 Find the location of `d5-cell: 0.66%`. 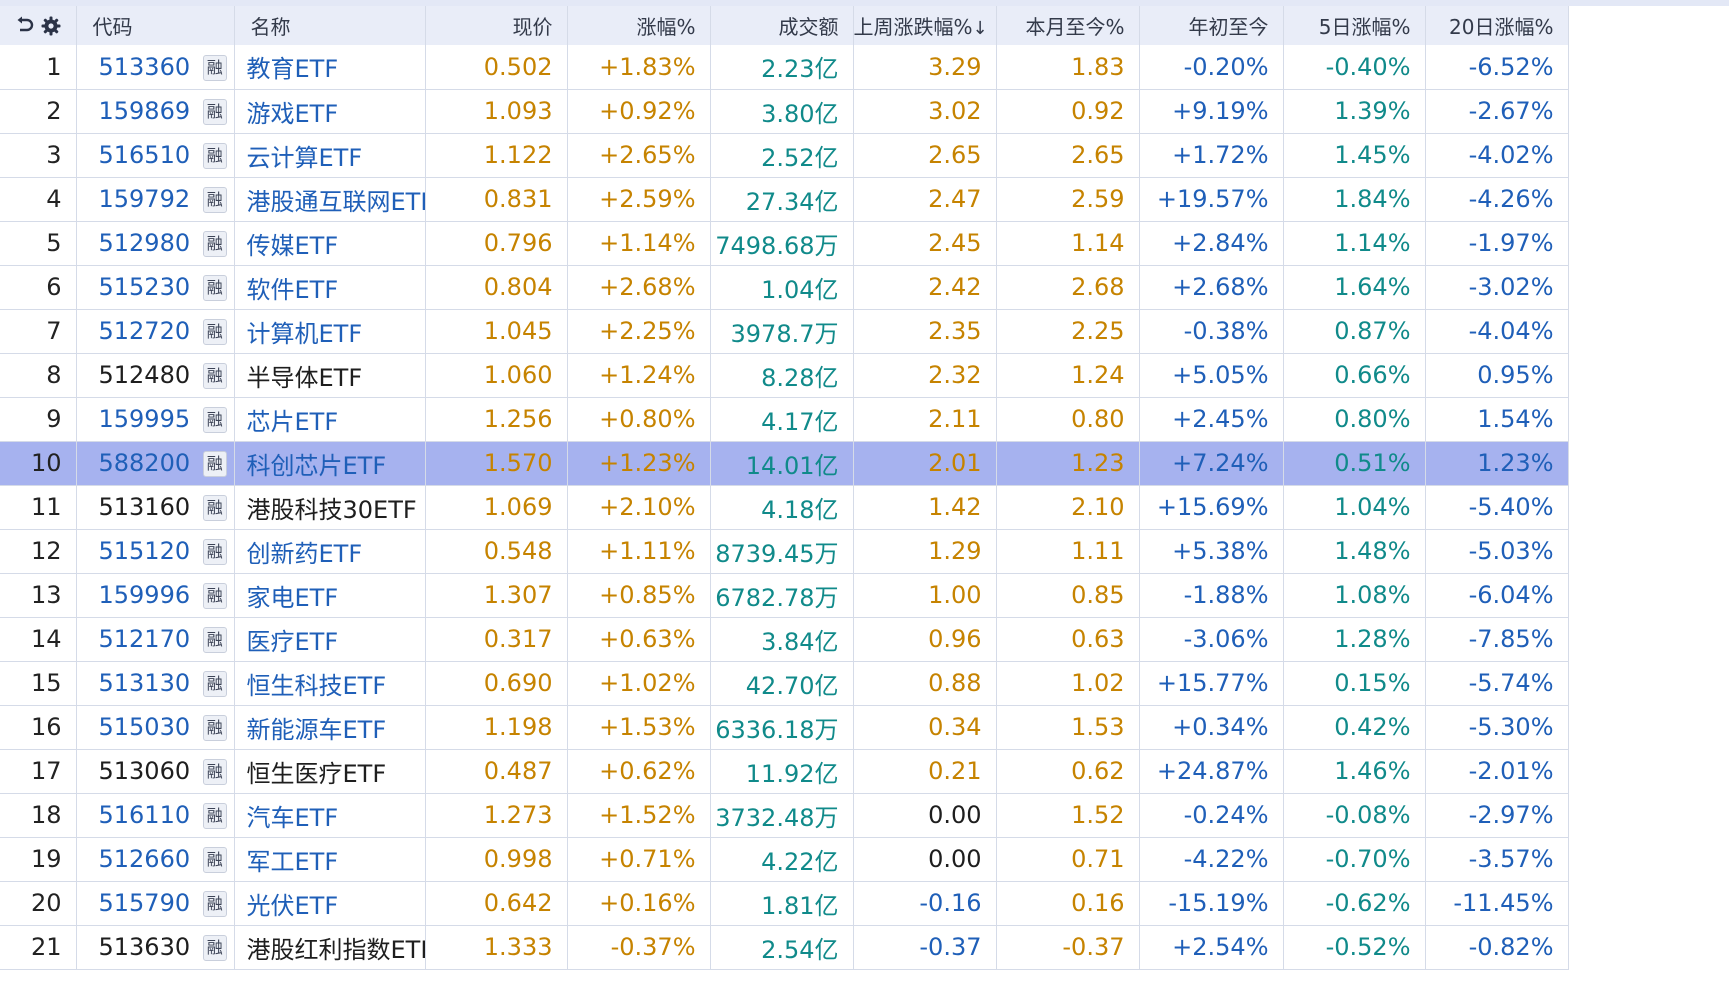

d5-cell: 0.66% is located at coordinates (1354, 375).